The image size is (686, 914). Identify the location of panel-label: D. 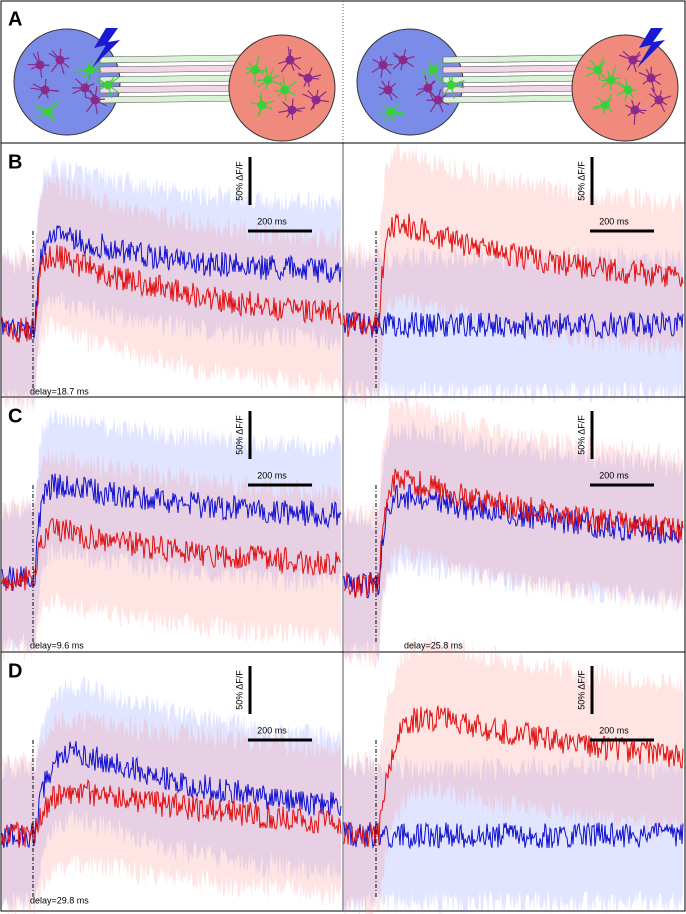
(15, 671).